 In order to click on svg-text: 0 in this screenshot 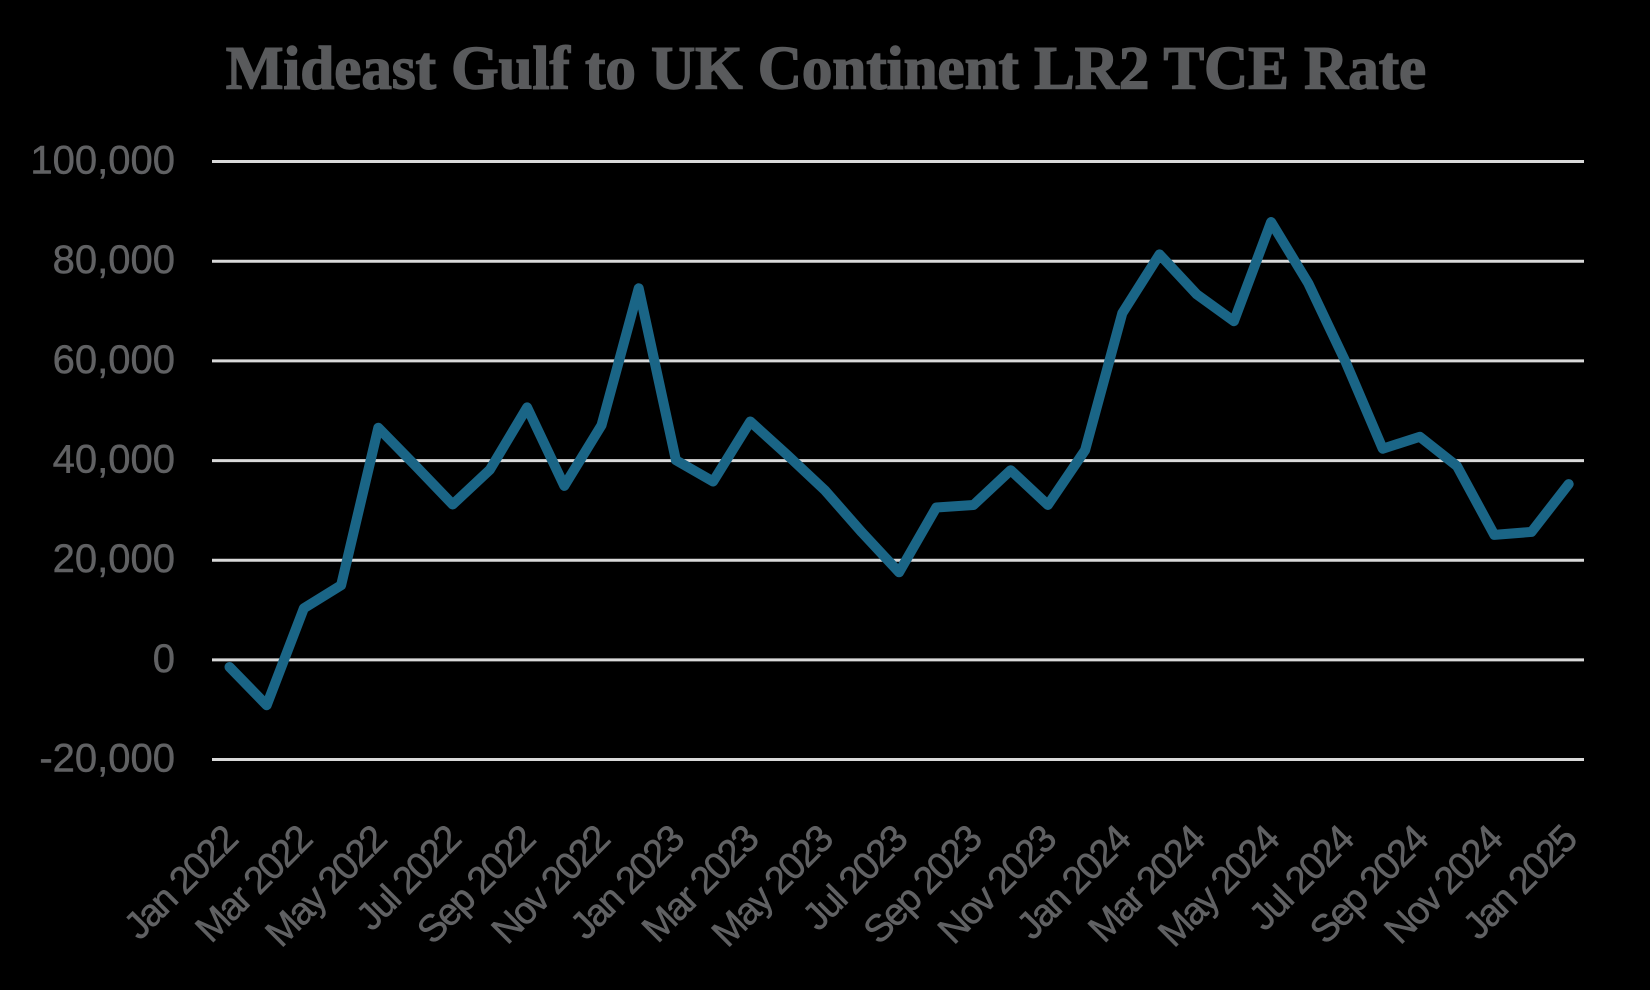, I will do `click(164, 659)`.